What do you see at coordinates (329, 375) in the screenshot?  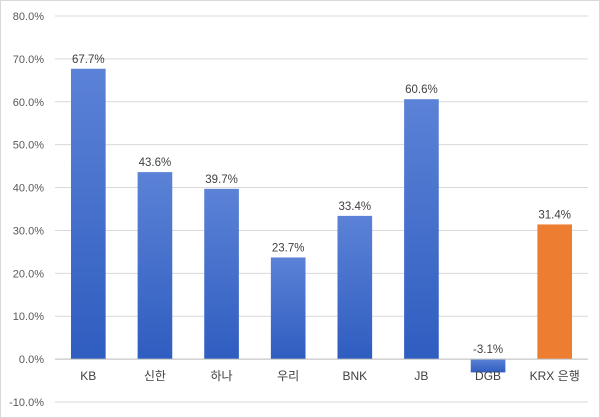 I see `x-axis-category-labels: KB 신한 하나 우리 BNK JB DGB KRX 은행` at bounding box center [329, 375].